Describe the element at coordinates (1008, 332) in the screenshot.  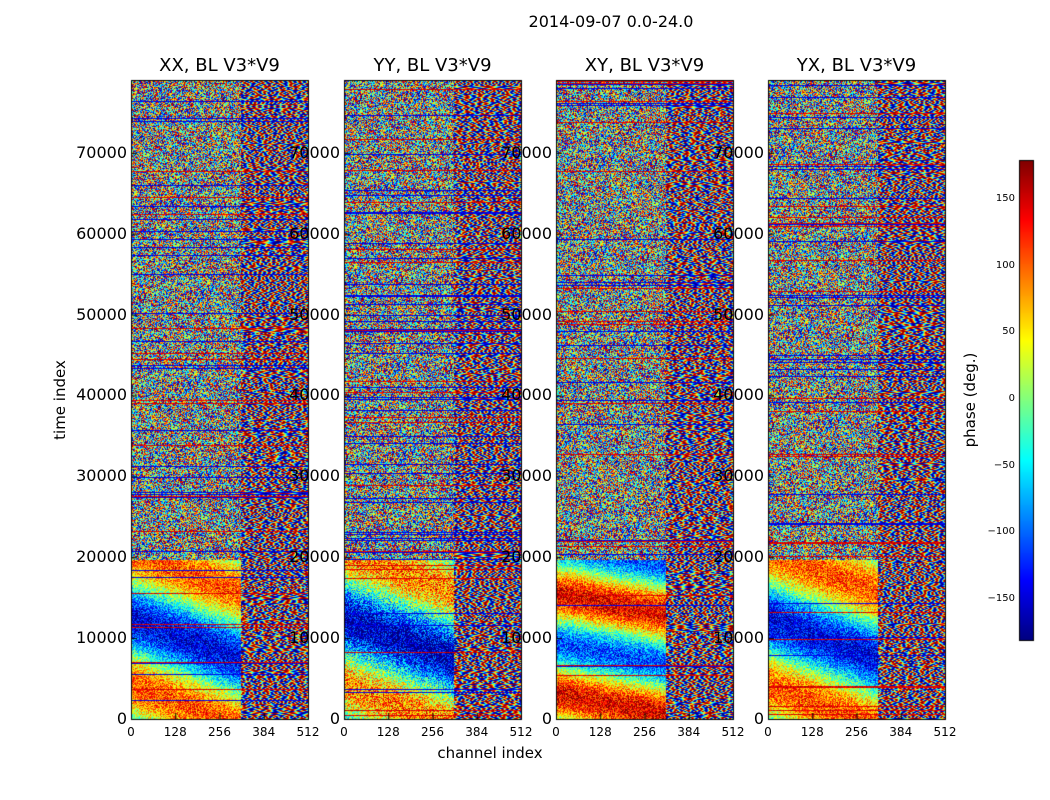
I see `colorbar-tick-label: 50` at that location.